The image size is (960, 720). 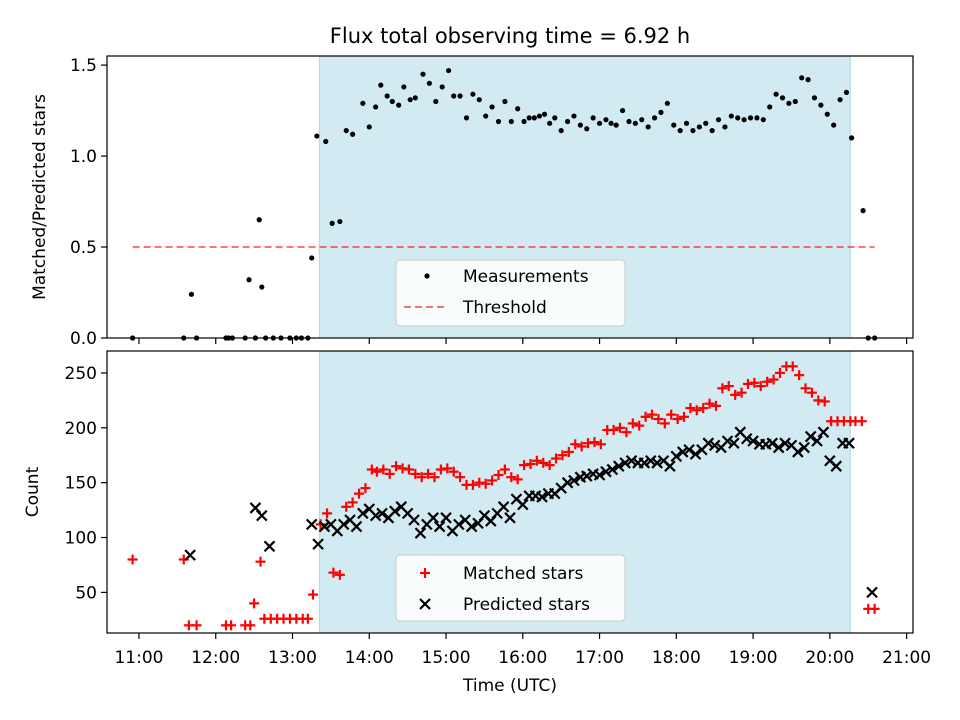 What do you see at coordinates (83, 66) in the screenshot?
I see `y-tick-label: 1.5` at bounding box center [83, 66].